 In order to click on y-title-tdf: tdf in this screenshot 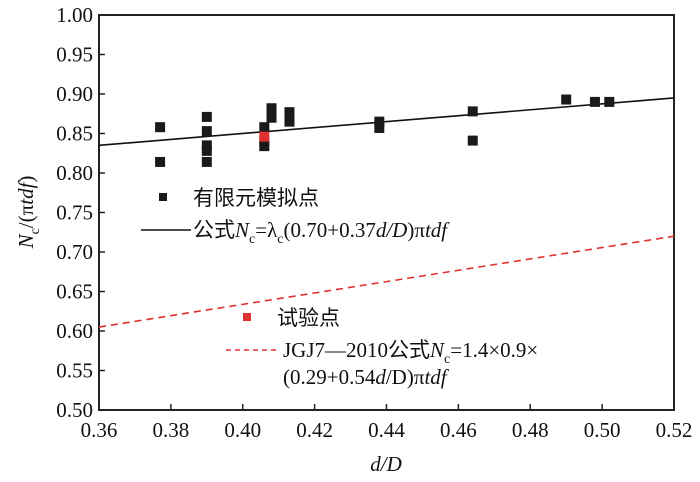, I will do `click(26, 191)`.